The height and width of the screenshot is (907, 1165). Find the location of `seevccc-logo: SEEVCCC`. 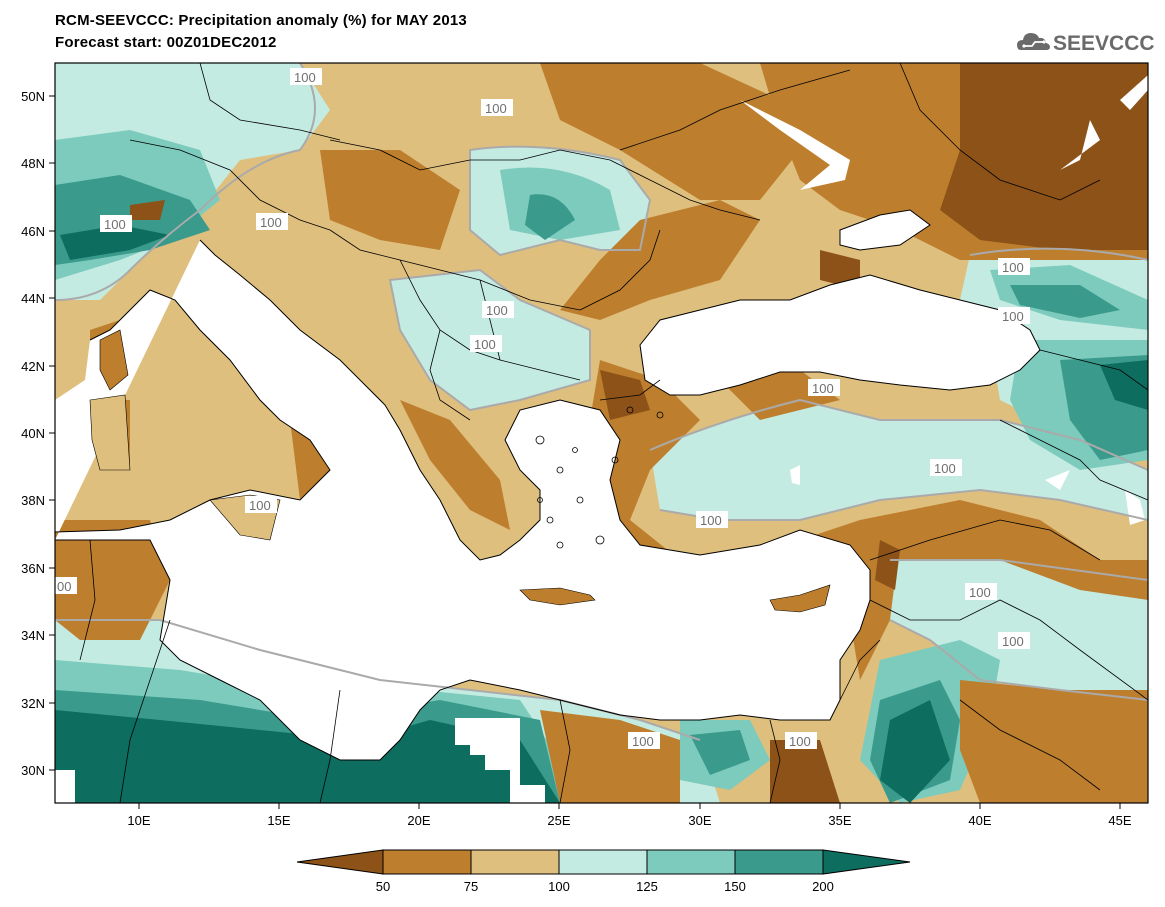

seevccc-logo: SEEVCCC is located at coordinates (1086, 43).